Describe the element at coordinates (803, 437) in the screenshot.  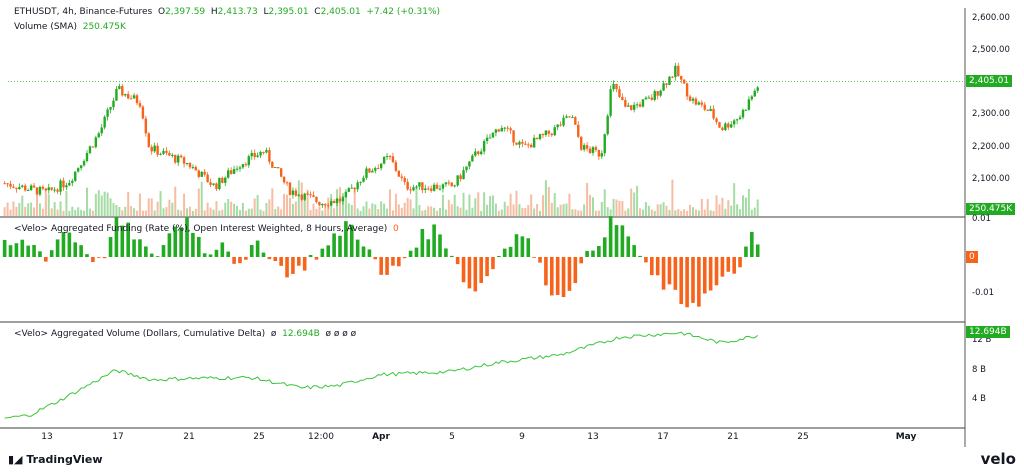
I see `time-tick: 25` at that location.